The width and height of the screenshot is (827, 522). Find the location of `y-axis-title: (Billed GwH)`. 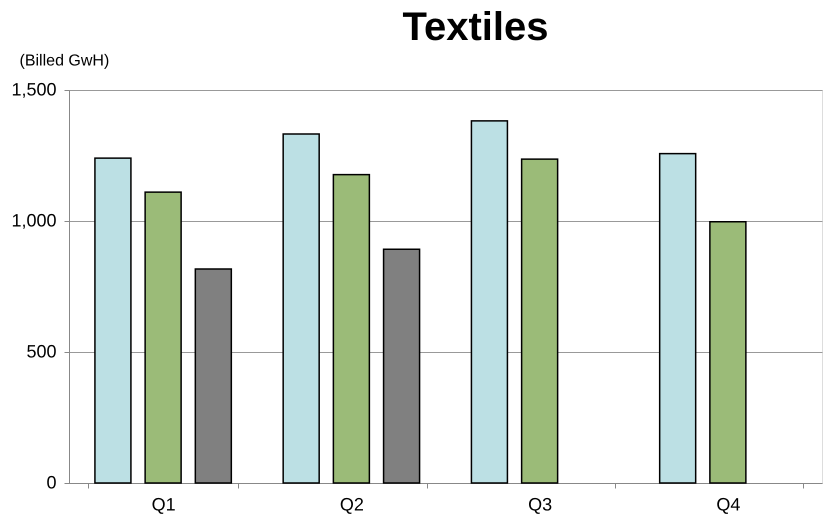

y-axis-title: (Billed GwH) is located at coordinates (65, 61).